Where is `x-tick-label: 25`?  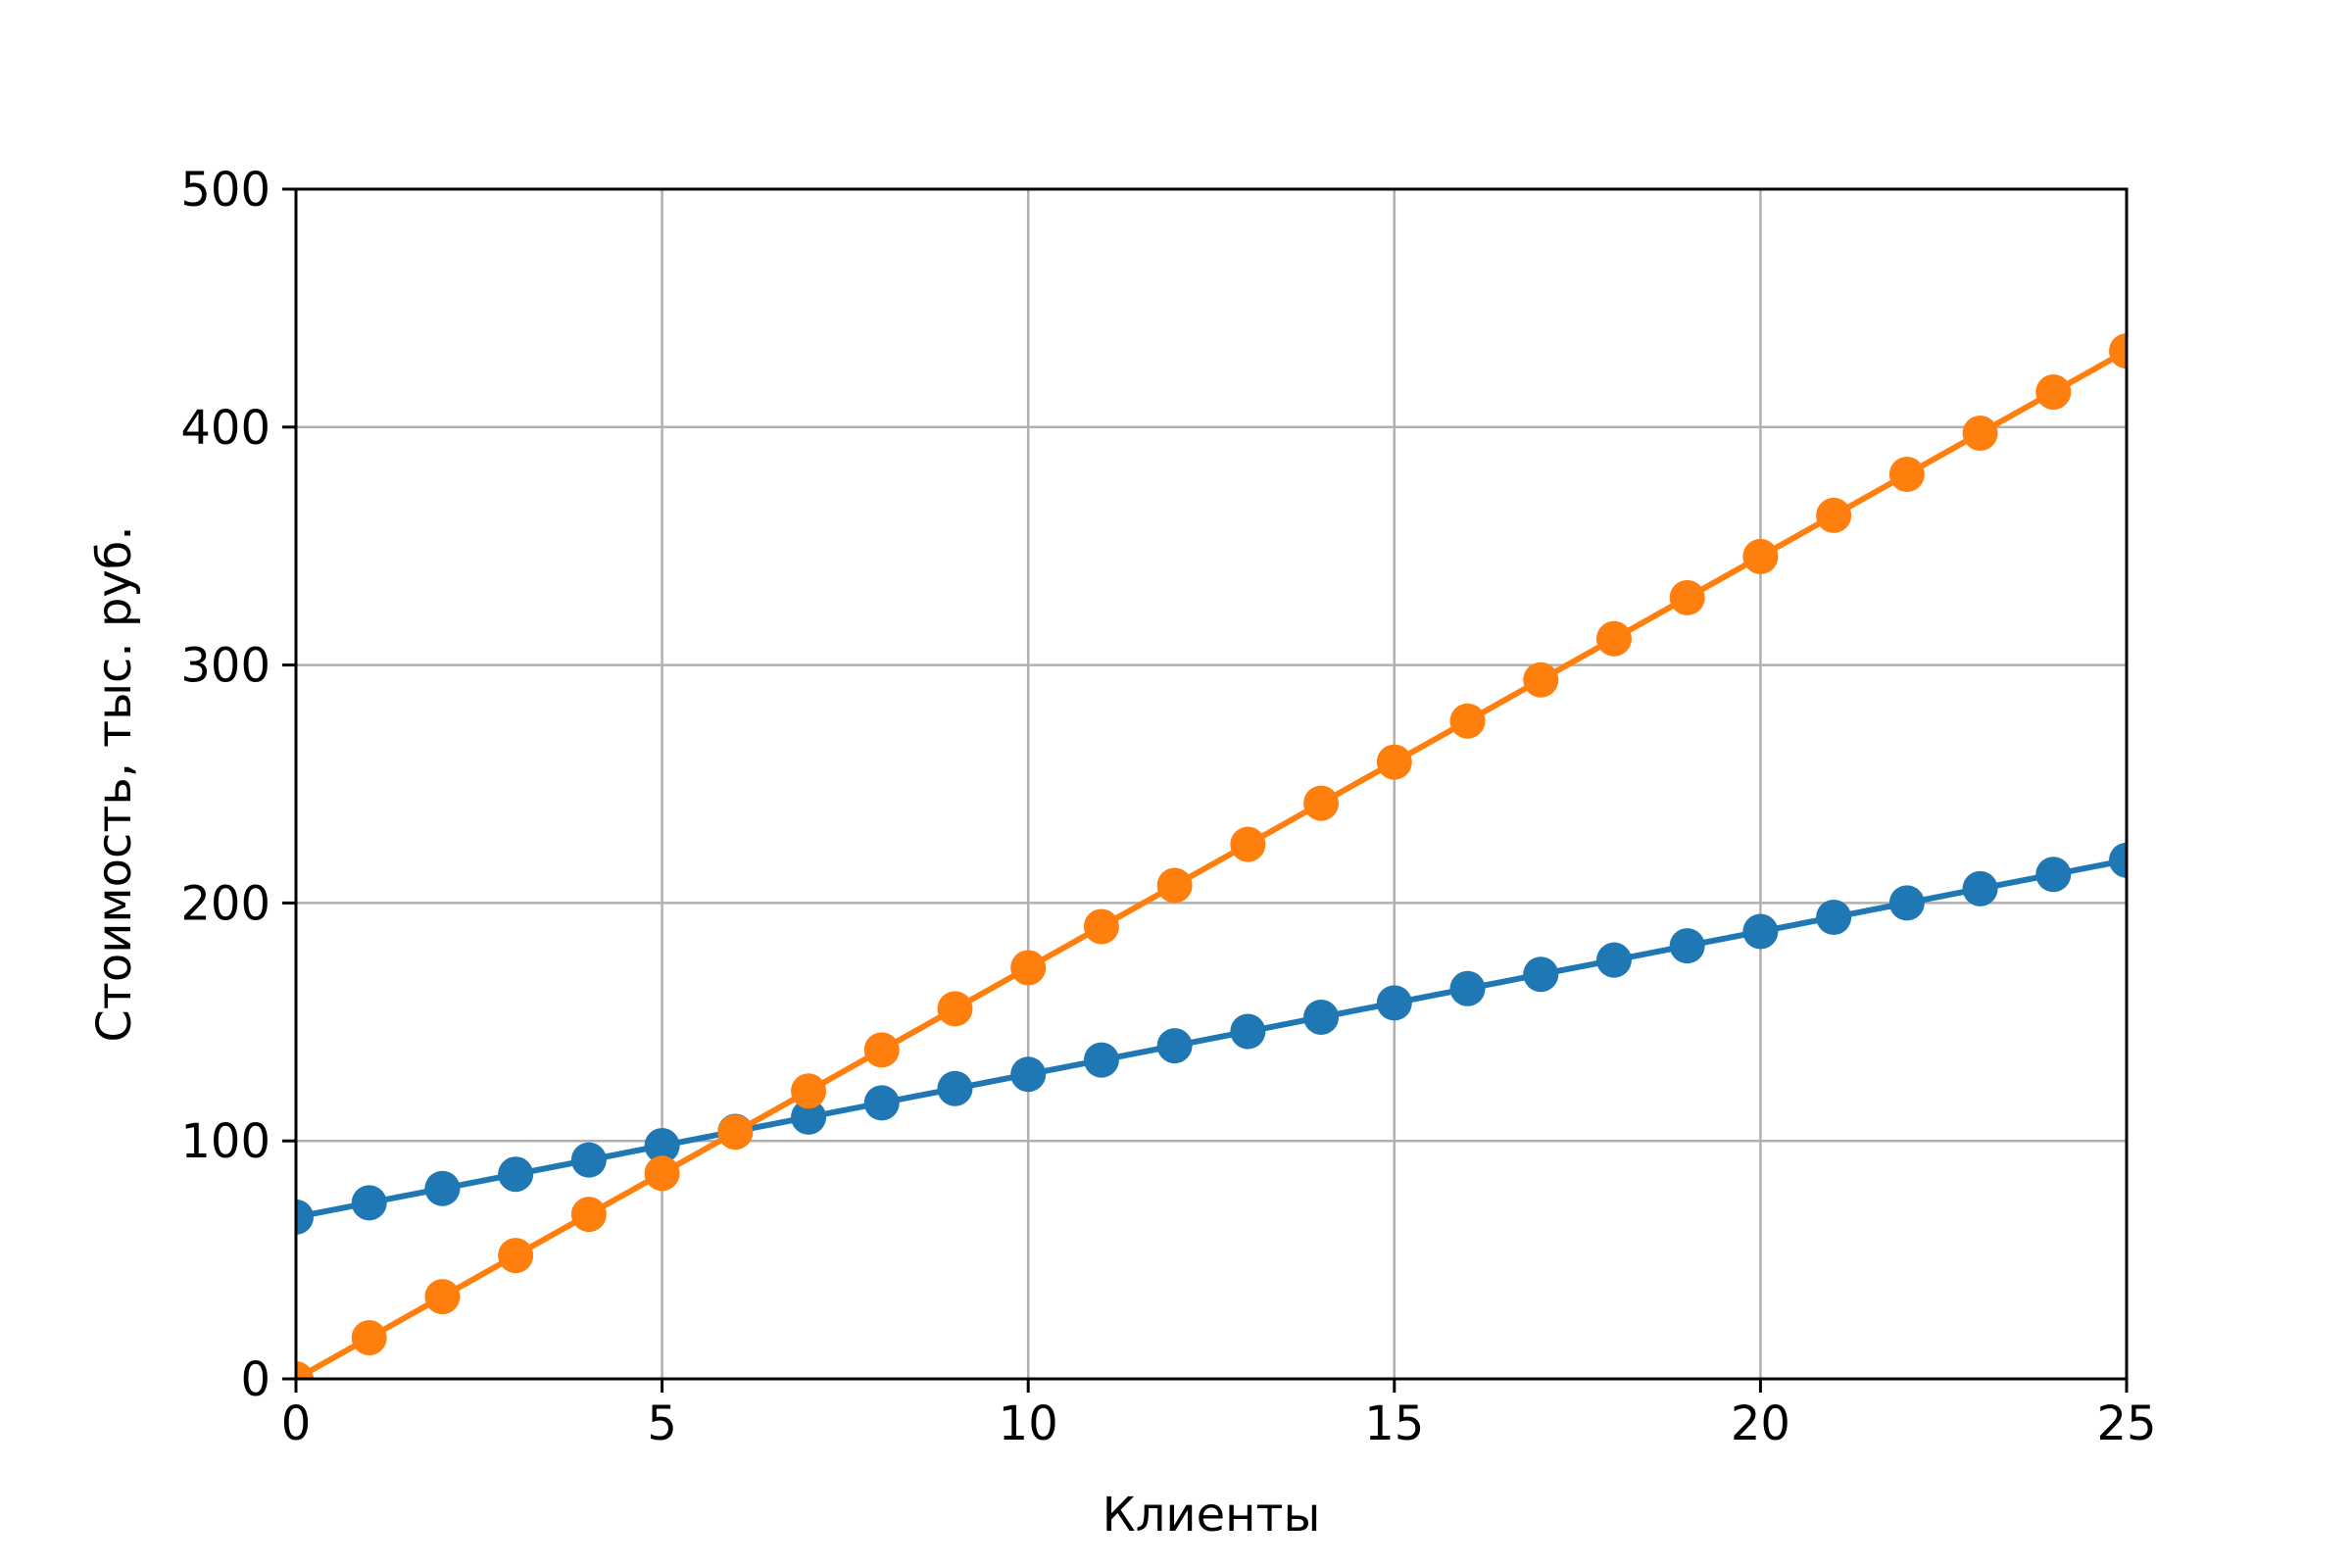 x-tick-label: 25 is located at coordinates (2126, 1423).